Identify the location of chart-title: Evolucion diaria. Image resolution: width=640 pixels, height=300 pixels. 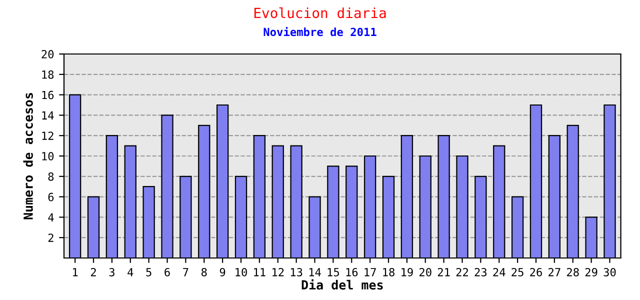
(320, 12).